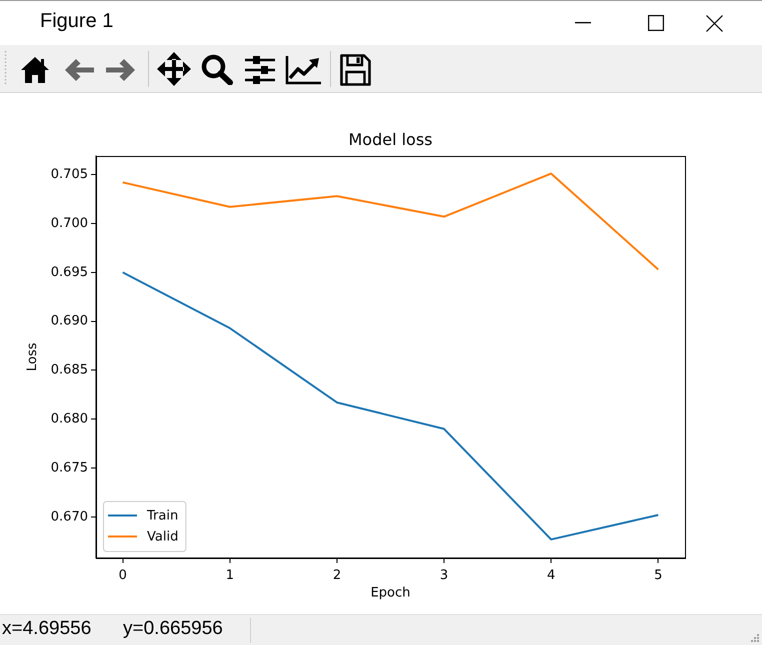 The height and width of the screenshot is (645, 762). I want to click on y-tick-label: 0.700, so click(69, 223).